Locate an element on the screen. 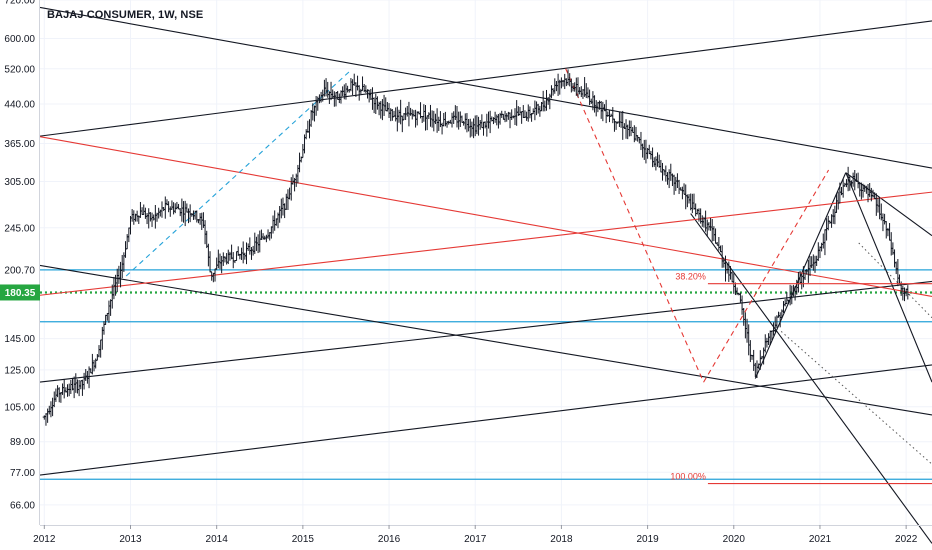 The height and width of the screenshot is (550, 932). y-tick-label: 600.00 is located at coordinates (19, 39).